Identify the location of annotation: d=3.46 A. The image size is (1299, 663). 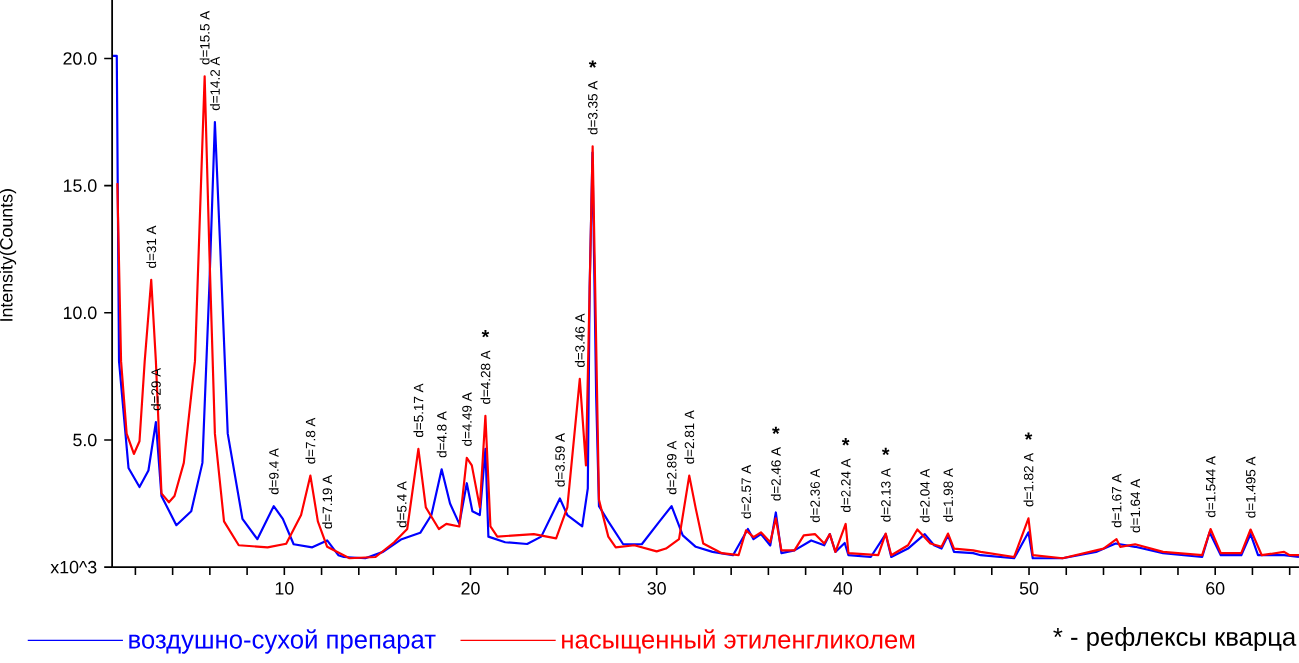
(579, 340).